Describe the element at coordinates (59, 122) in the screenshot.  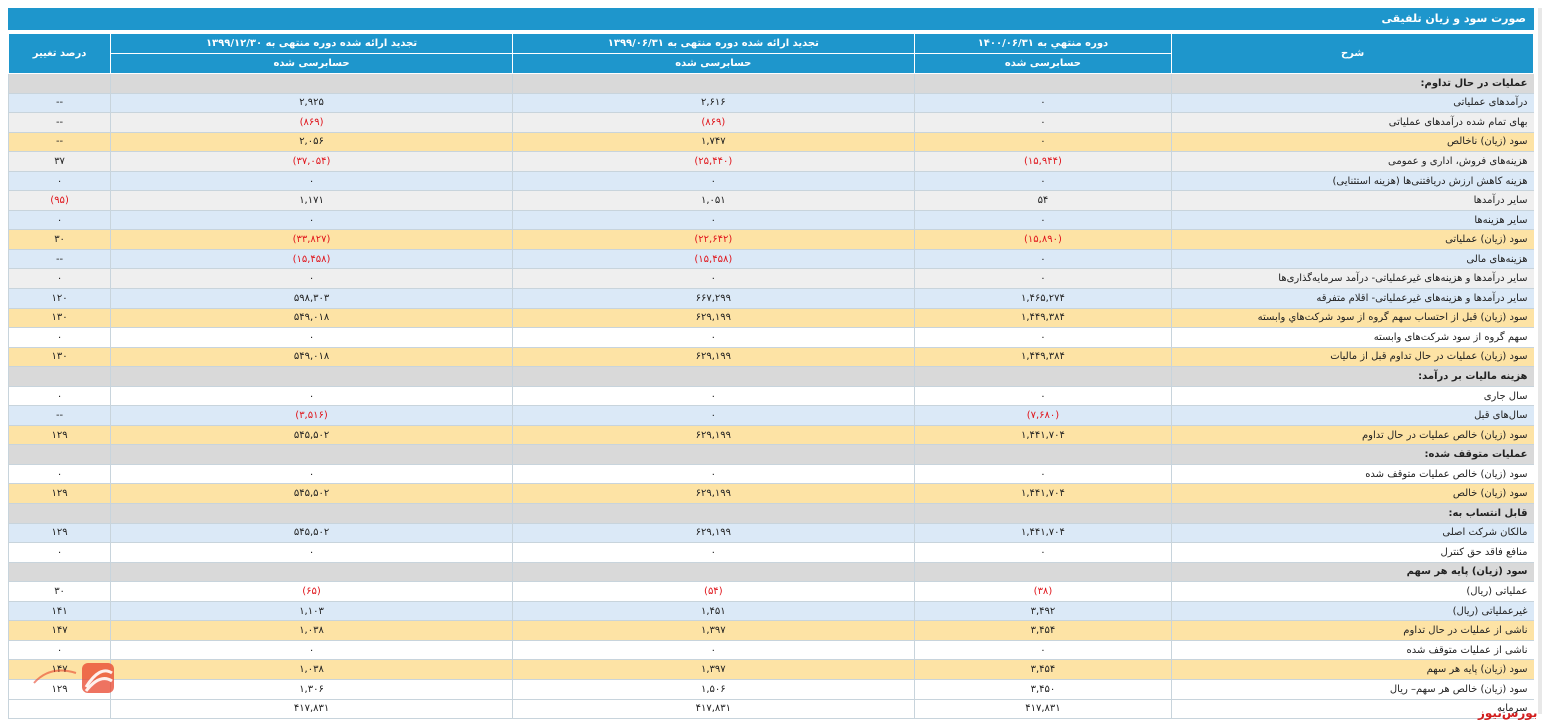
I see `value-change: --` at that location.